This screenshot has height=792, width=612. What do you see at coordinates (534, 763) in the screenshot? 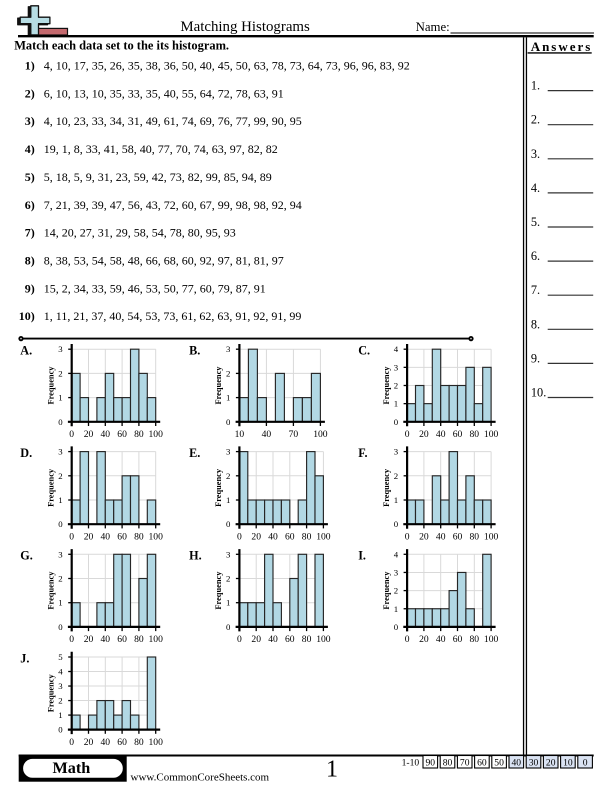
I see `svg-text: 30` at bounding box center [534, 763].